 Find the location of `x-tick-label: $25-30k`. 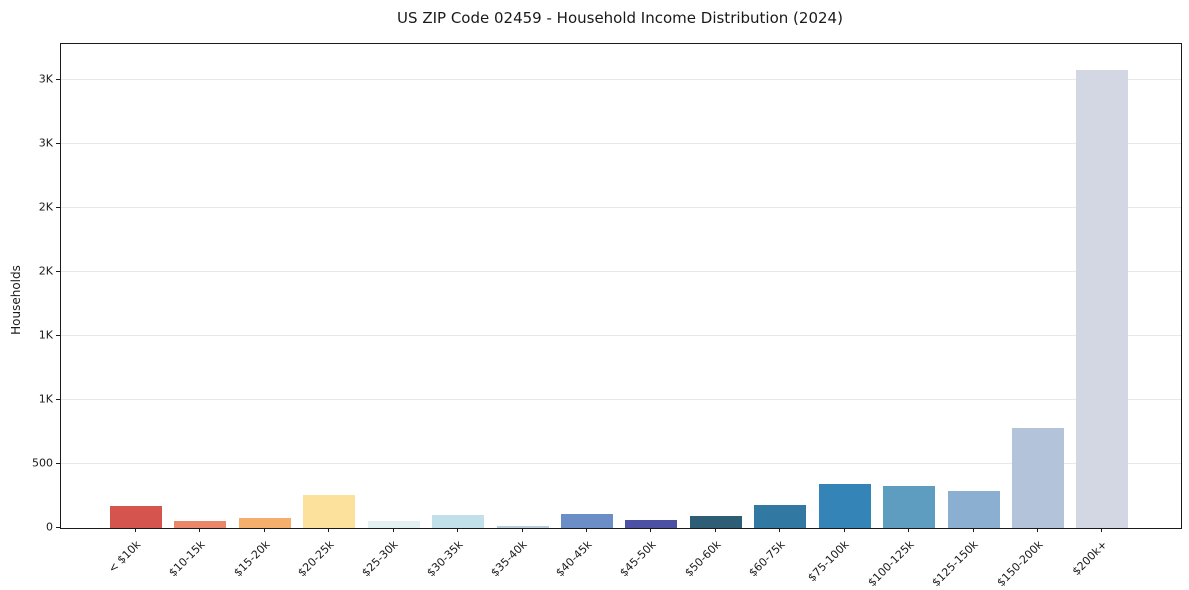

x-tick-label: $25-30k is located at coordinates (380, 559).